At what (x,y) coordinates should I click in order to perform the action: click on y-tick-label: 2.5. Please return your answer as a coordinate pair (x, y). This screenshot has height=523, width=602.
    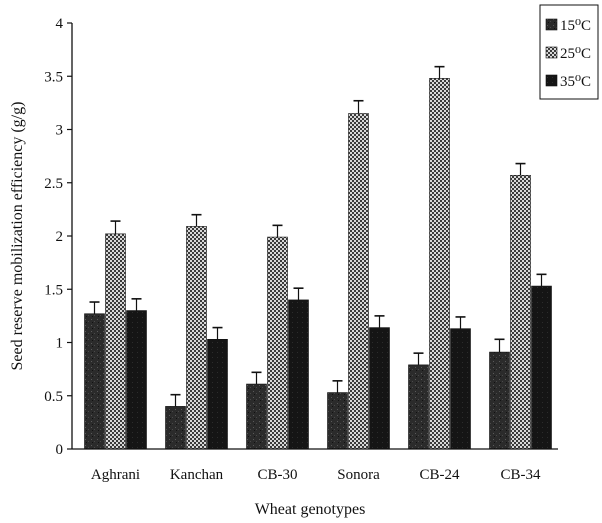
    Looking at the image, I should click on (53, 184).